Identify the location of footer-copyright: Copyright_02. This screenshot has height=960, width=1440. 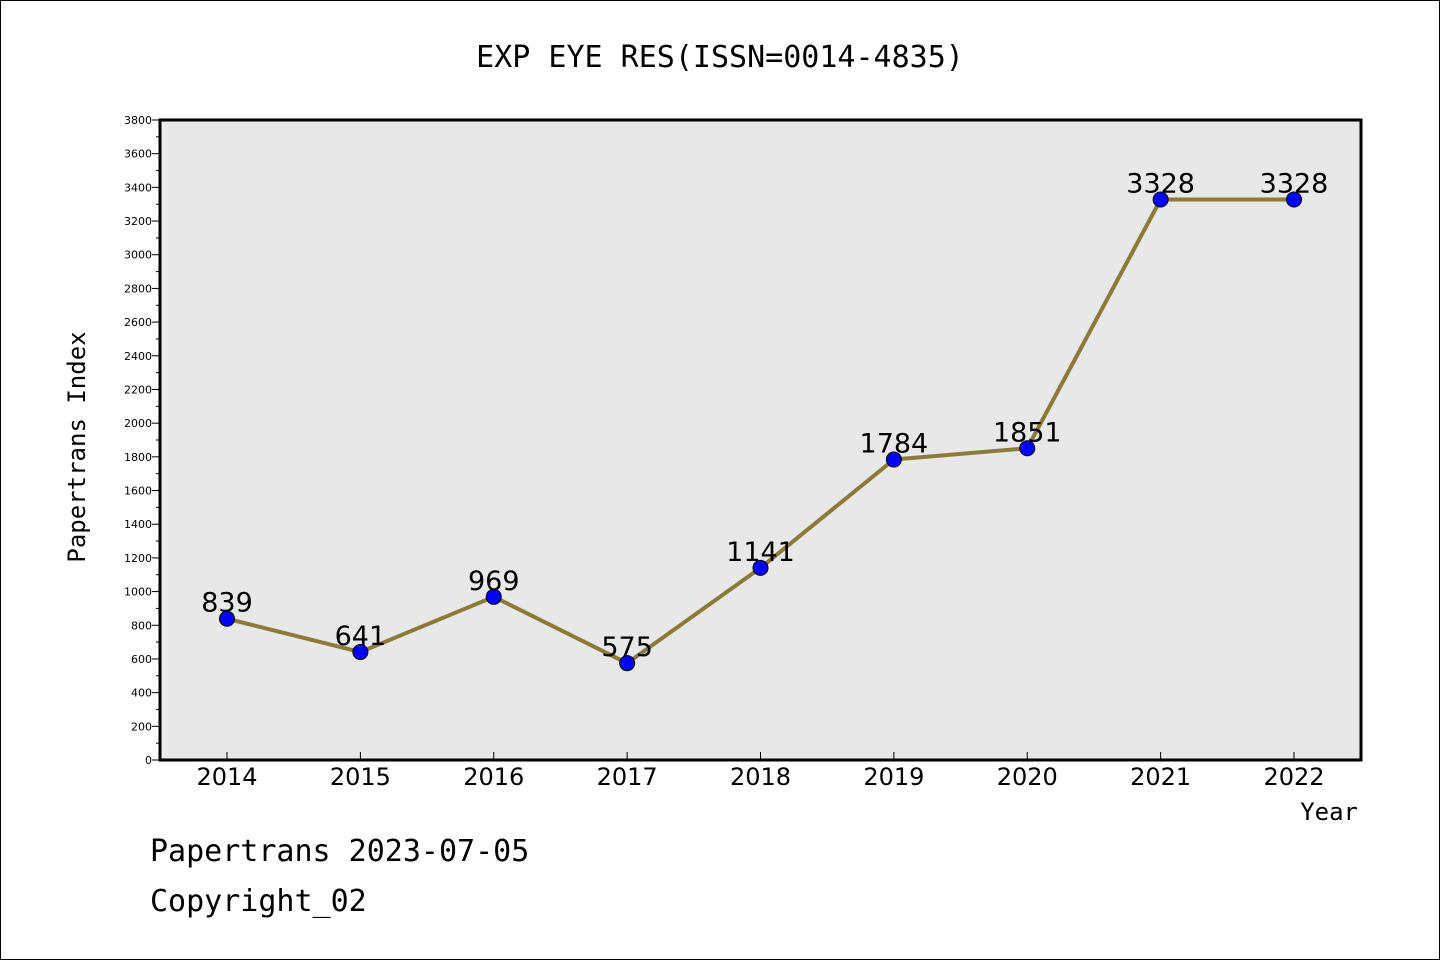
(258, 901).